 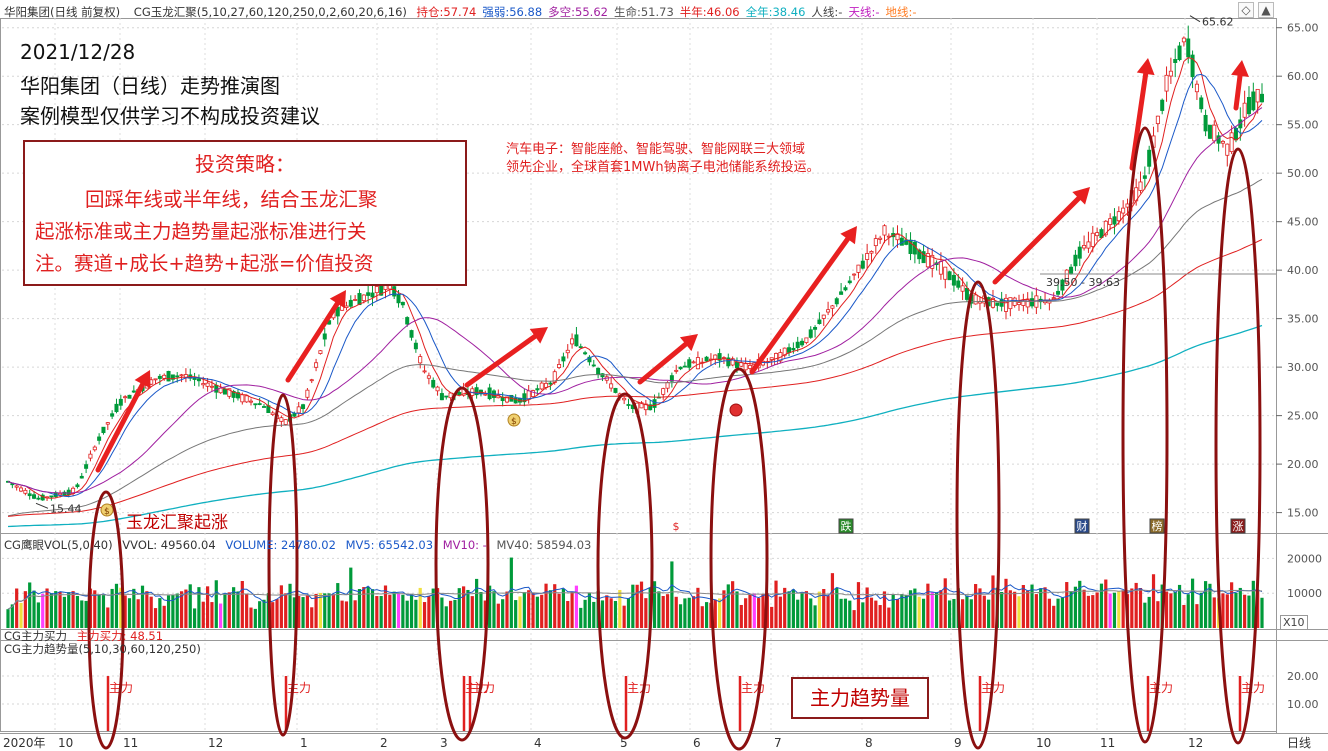 I want to click on stock-title: 华阳集团(日线 前复权), so click(x=62, y=12).